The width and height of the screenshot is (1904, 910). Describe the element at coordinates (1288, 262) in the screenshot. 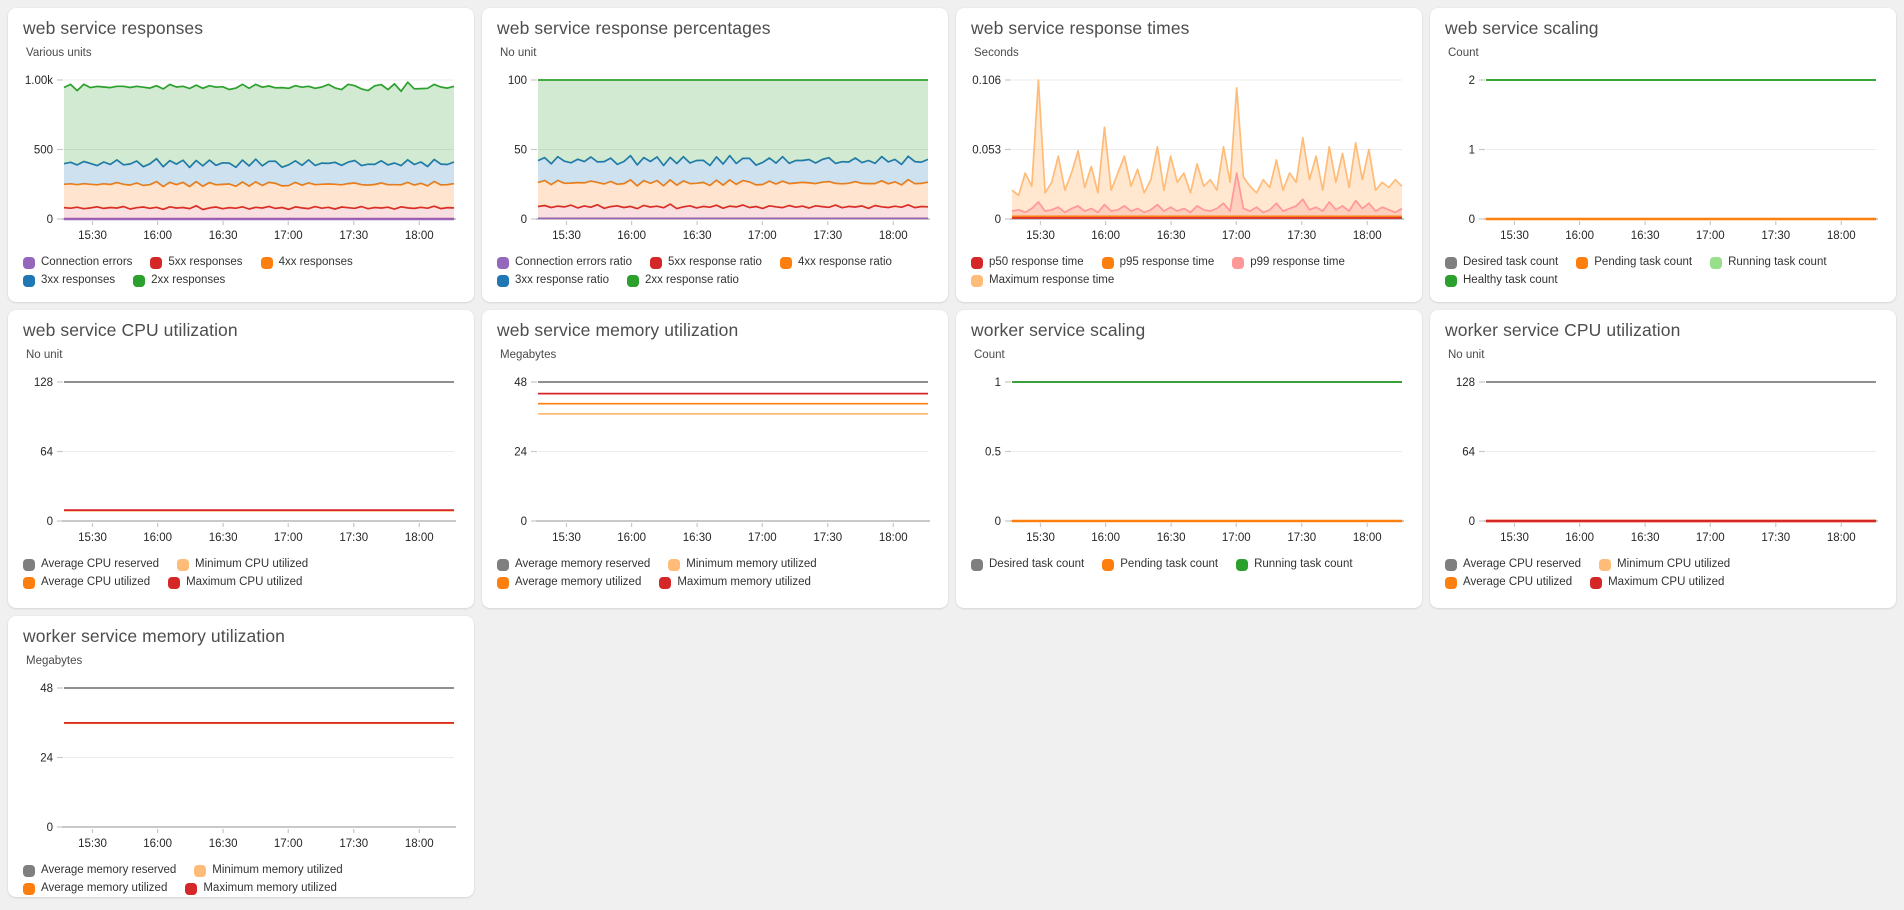

I see `legend-item-p99-response-time: p99 response time` at that location.